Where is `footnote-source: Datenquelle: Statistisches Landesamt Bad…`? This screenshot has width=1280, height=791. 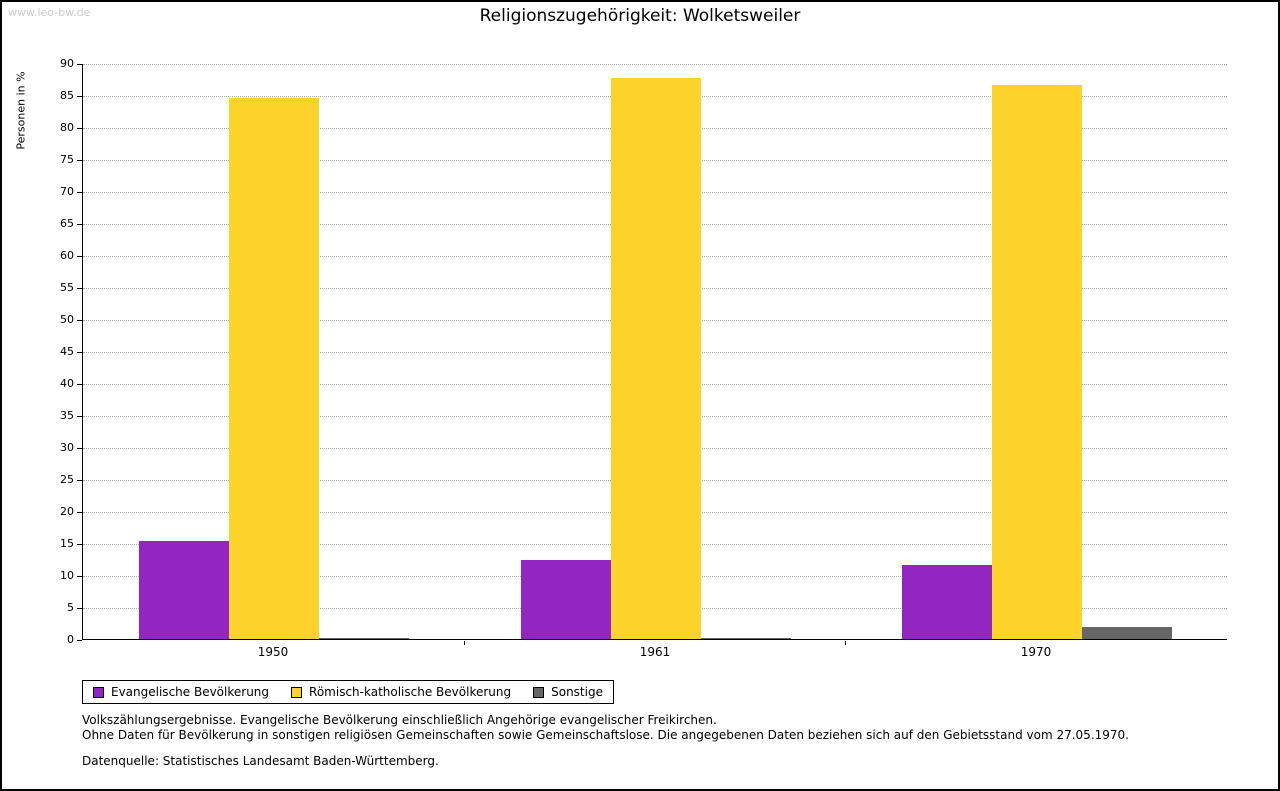 footnote-source: Datenquelle: Statistisches Landesamt Bad… is located at coordinates (260, 761).